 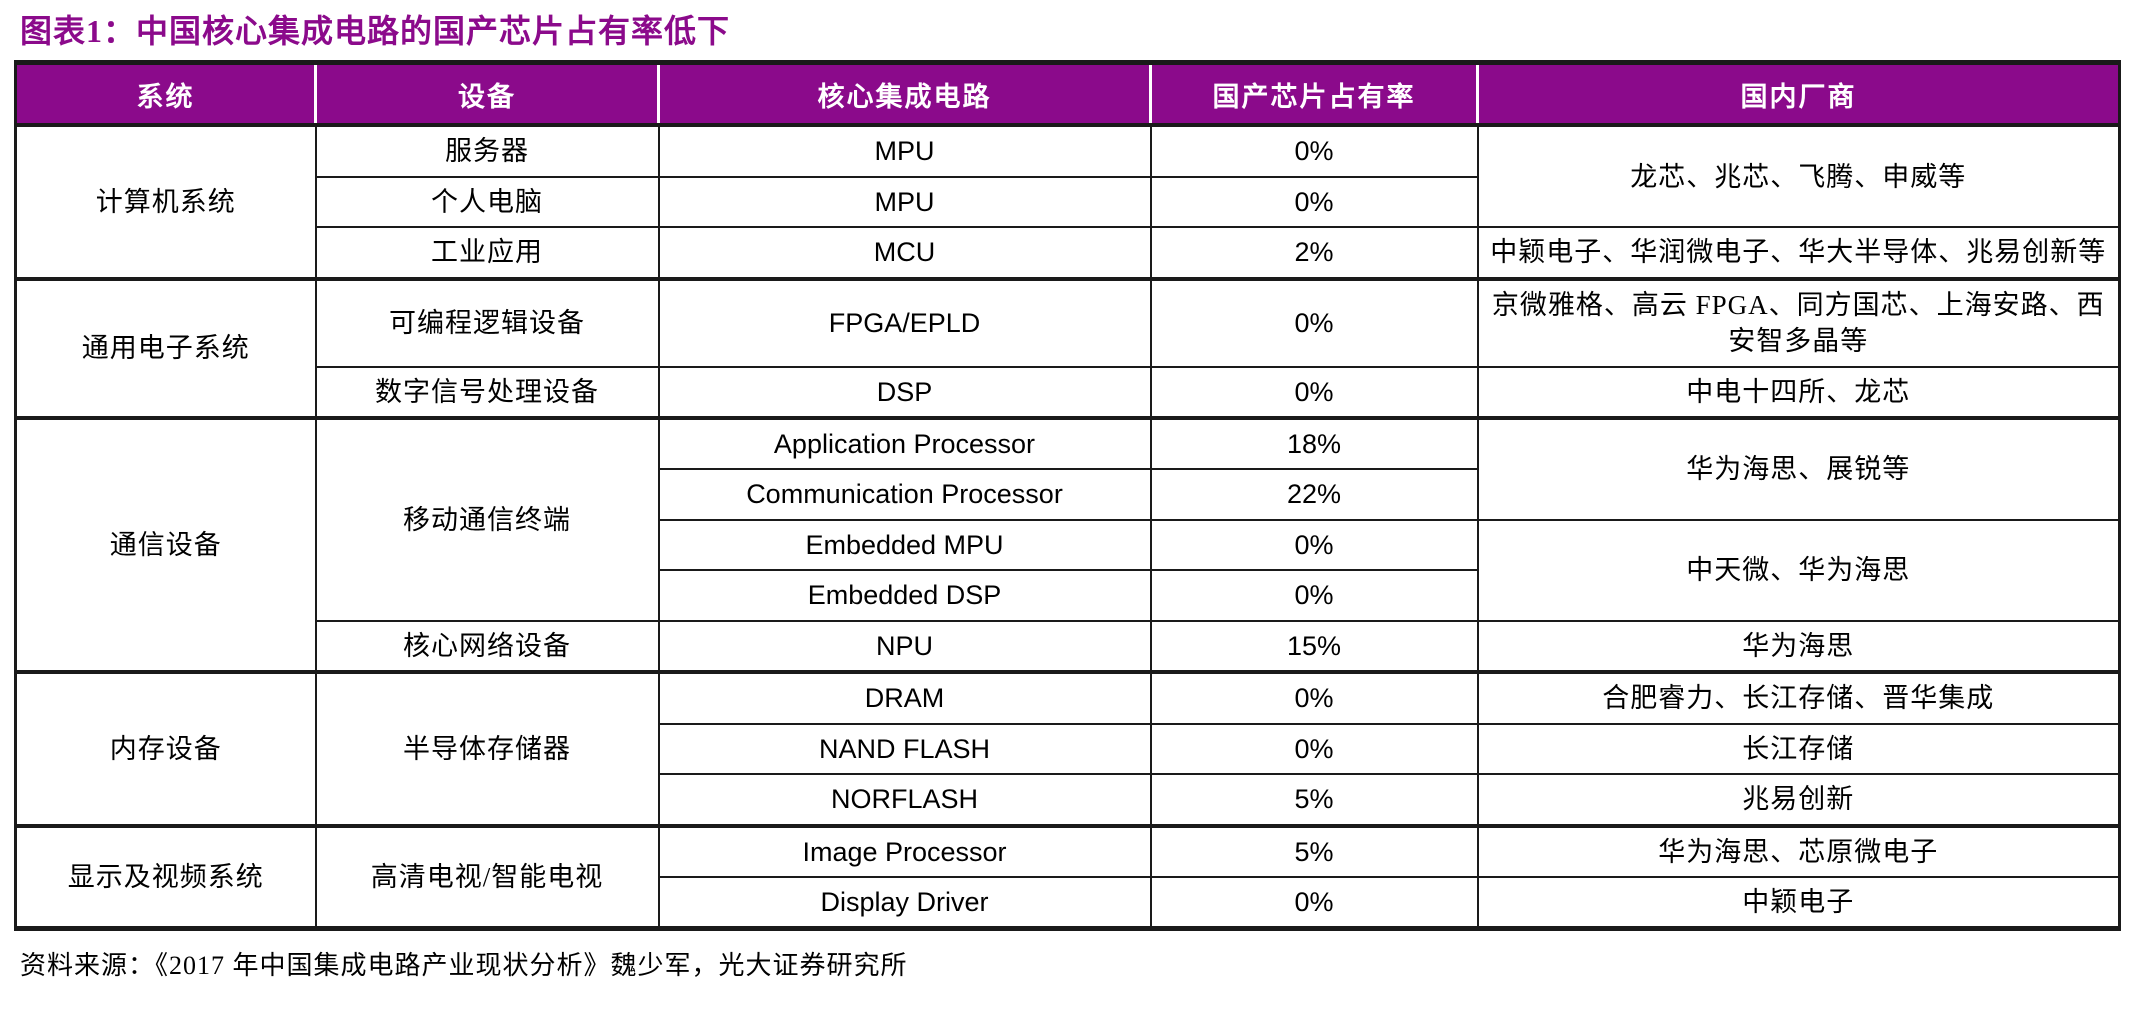 What do you see at coordinates (487, 150) in the screenshot?
I see `cell-device: 服务器` at bounding box center [487, 150].